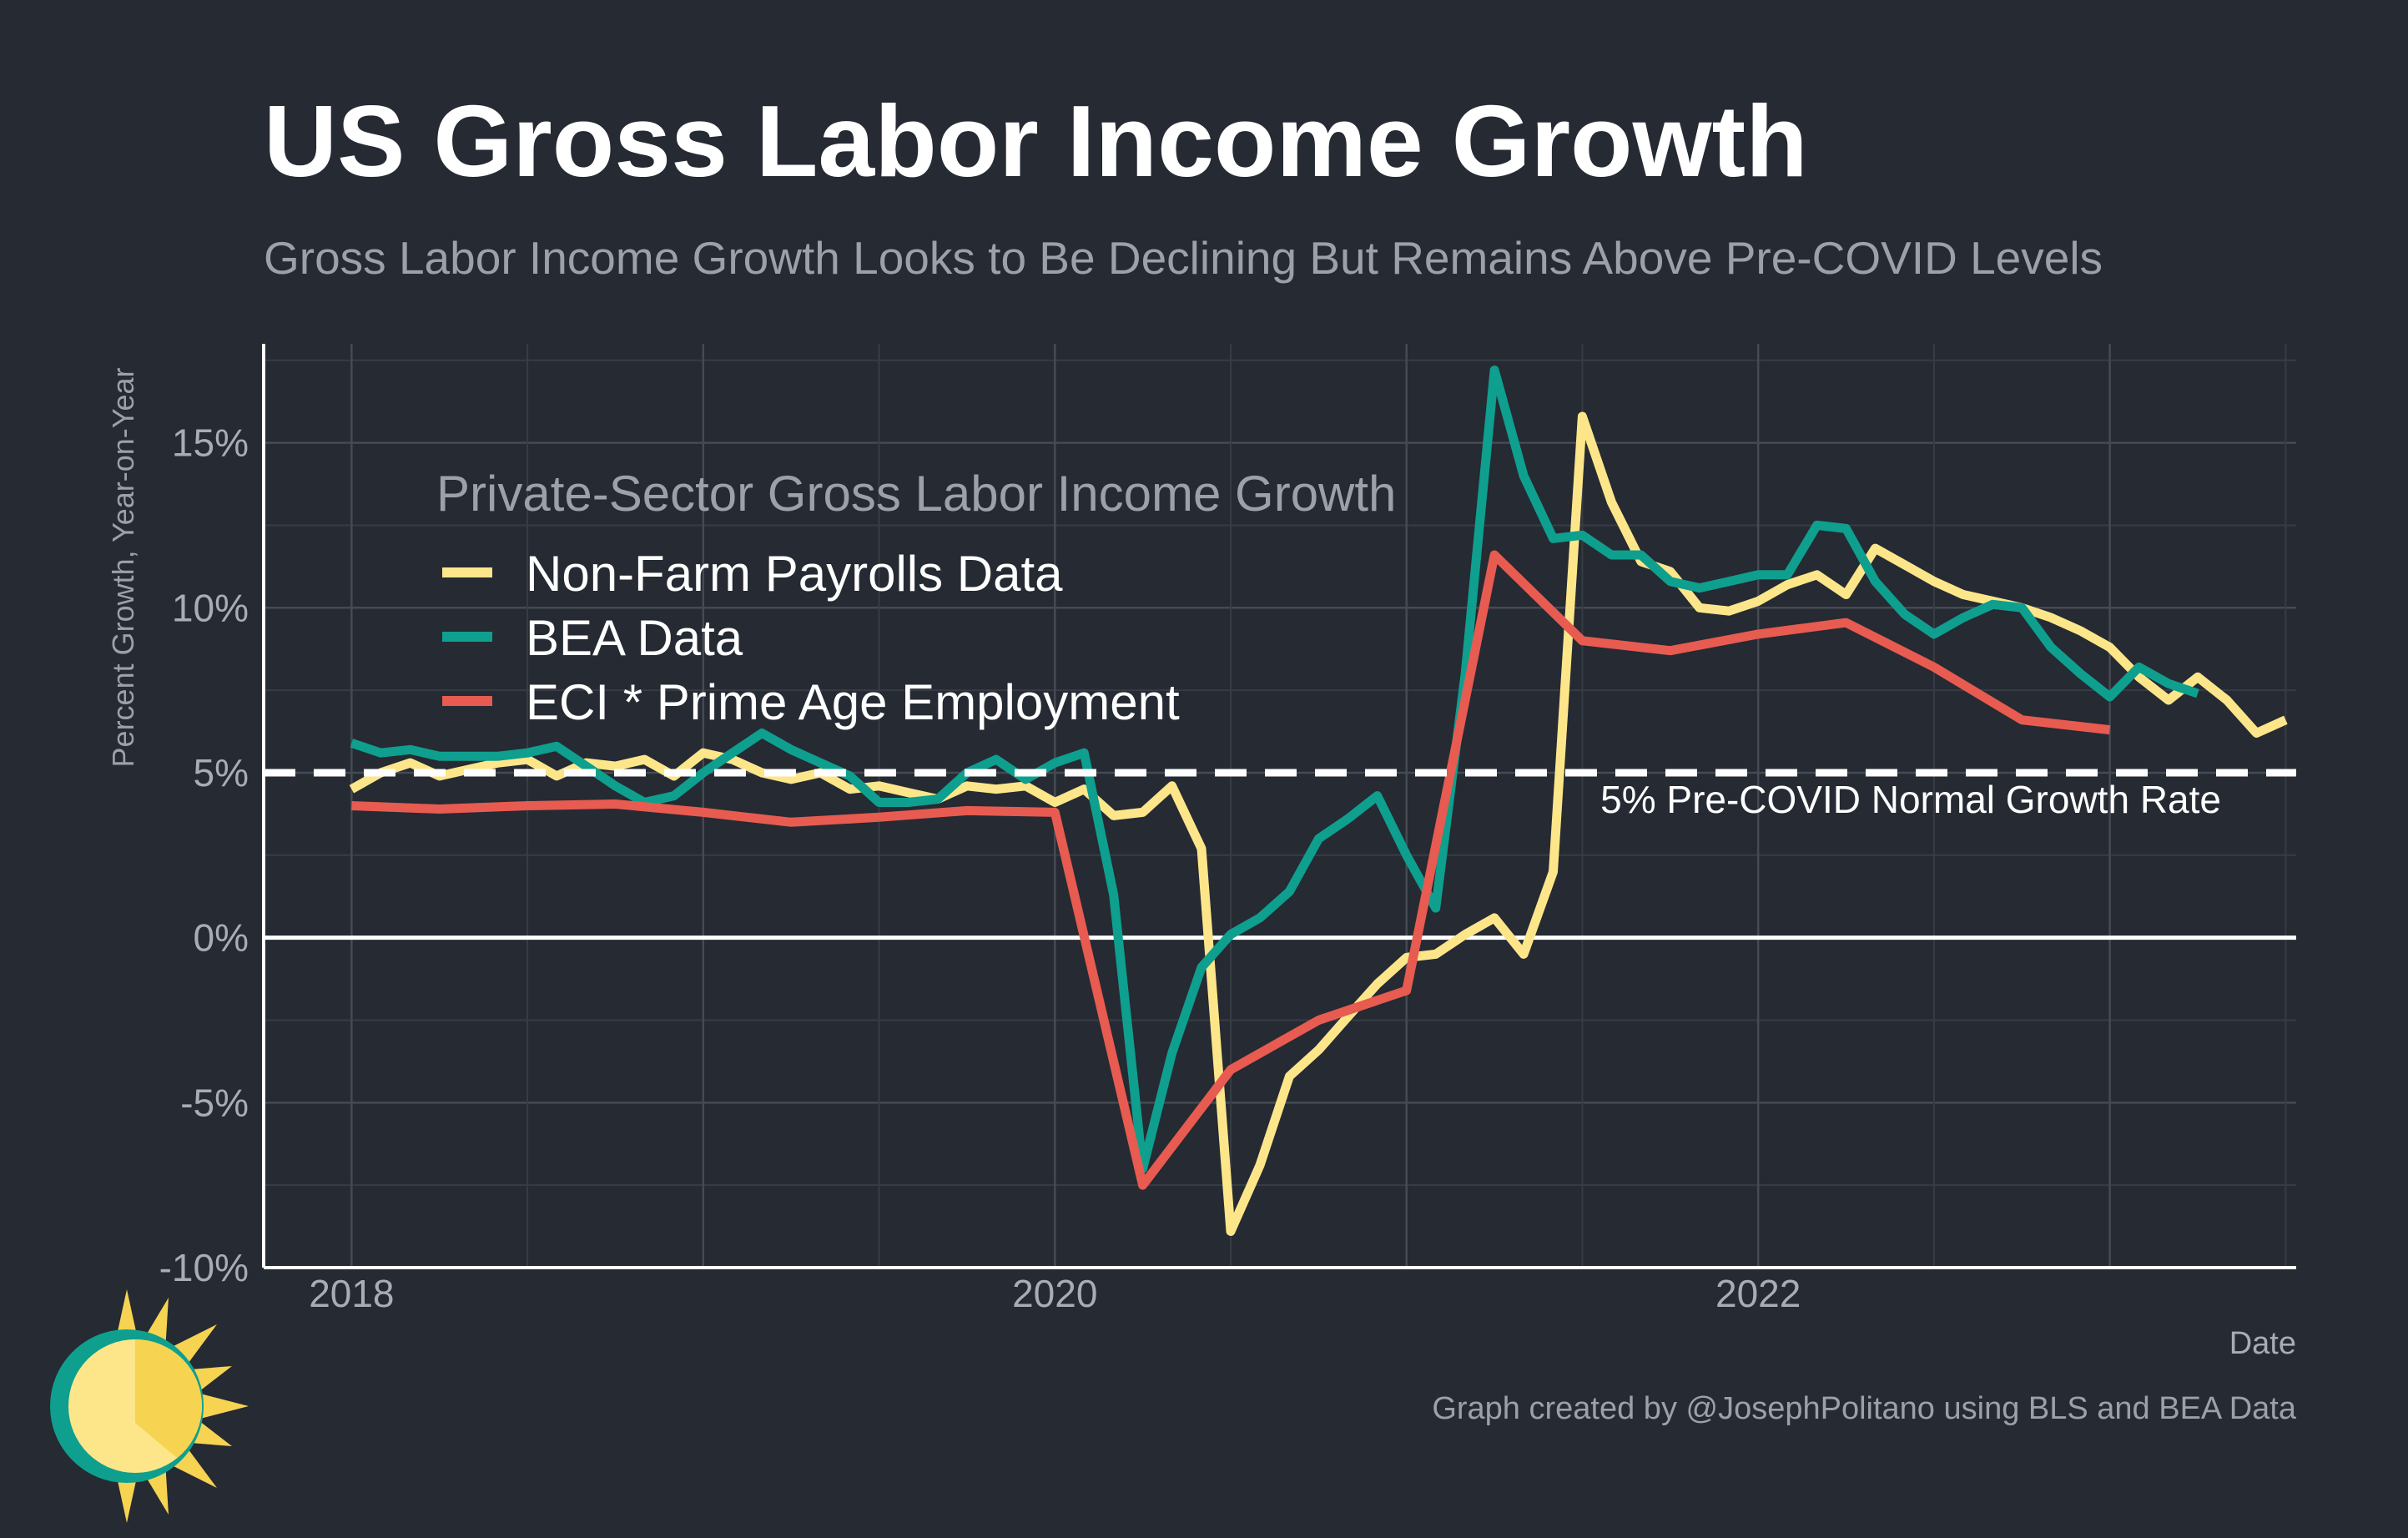  Describe the element at coordinates (214, 1102) in the screenshot. I see `y-tick-label: -5%` at that location.